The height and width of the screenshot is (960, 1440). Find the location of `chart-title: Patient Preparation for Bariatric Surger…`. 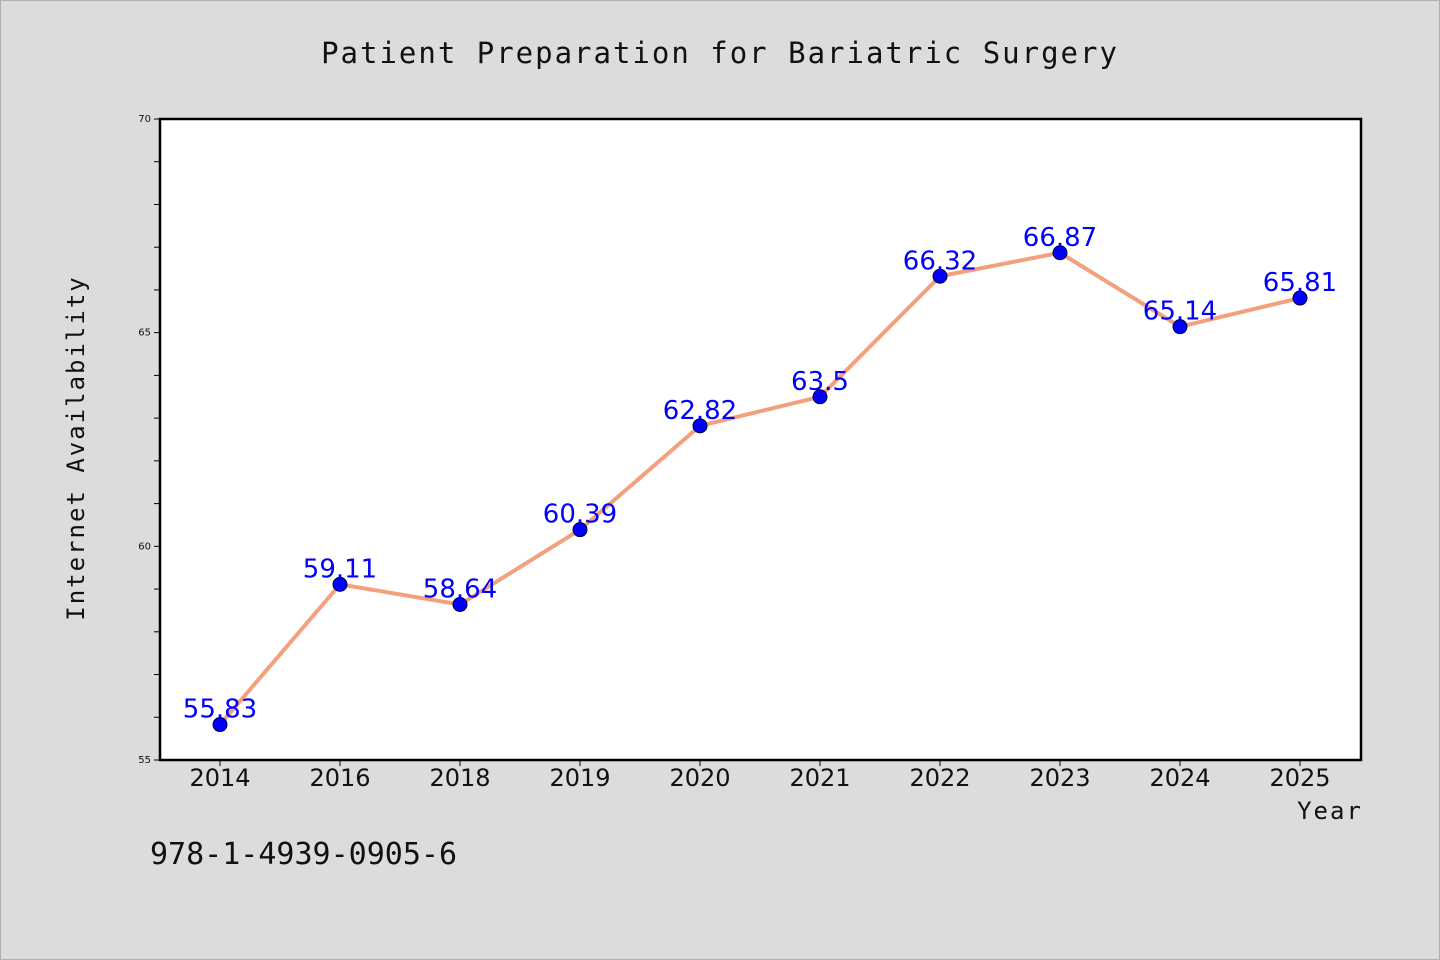

chart-title: Patient Preparation for Bariatric Surger… is located at coordinates (720, 53).